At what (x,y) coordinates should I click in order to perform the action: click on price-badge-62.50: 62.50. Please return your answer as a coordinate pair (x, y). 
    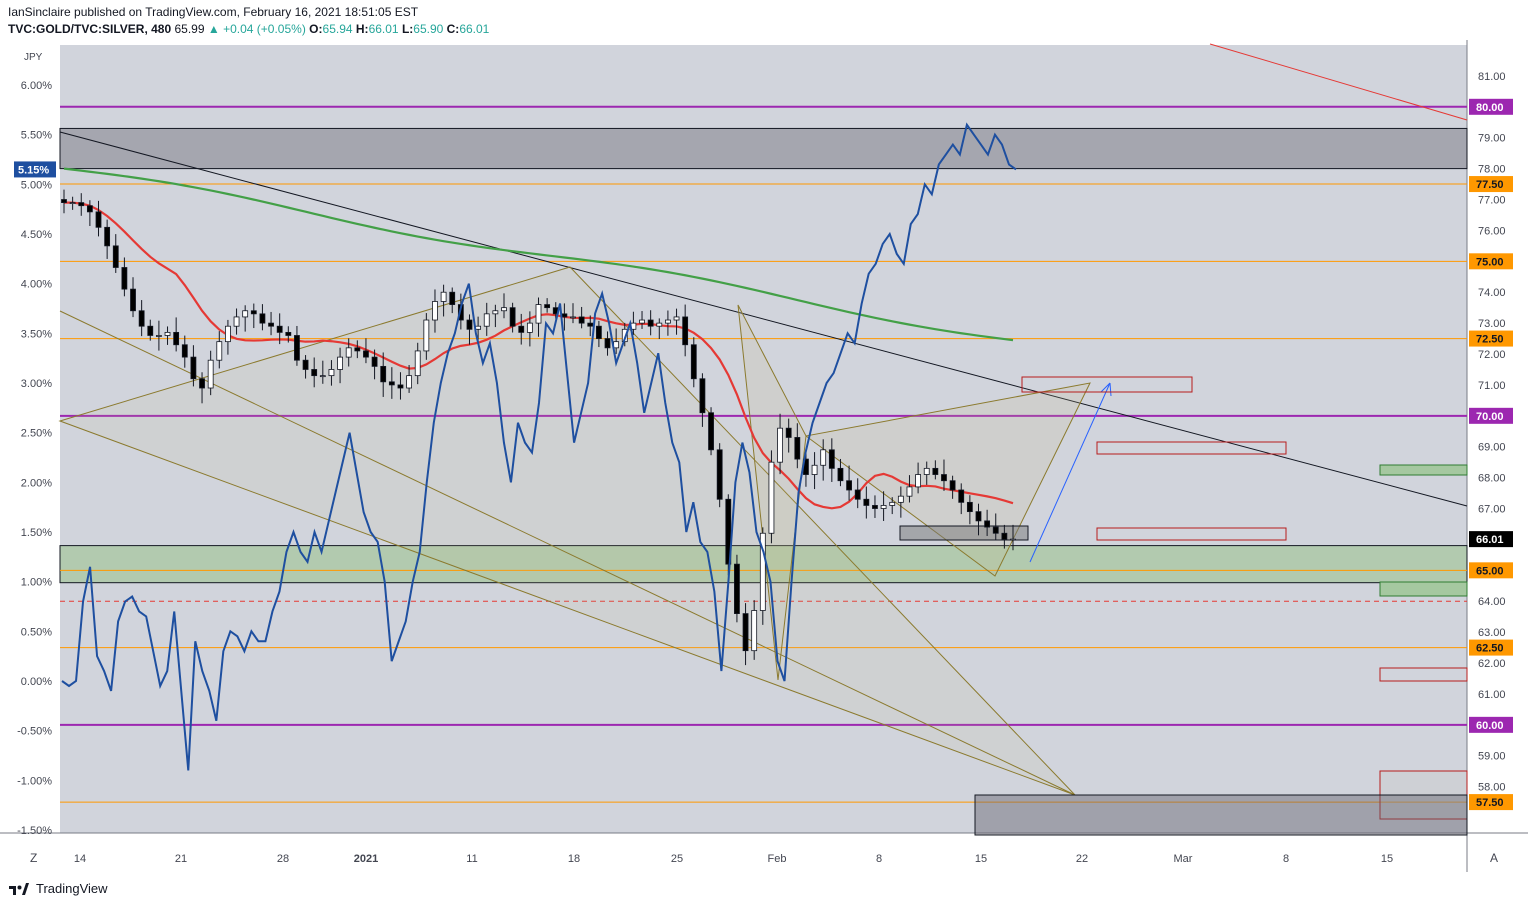
    Looking at the image, I should click on (1491, 647).